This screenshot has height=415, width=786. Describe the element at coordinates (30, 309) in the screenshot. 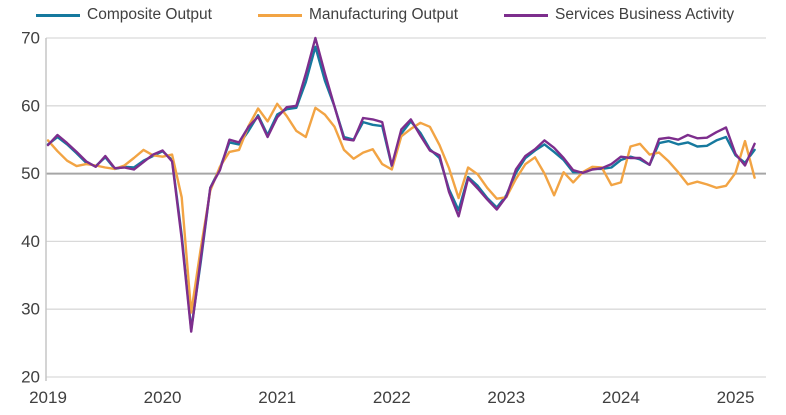

I see `y-tick-30: 30` at that location.